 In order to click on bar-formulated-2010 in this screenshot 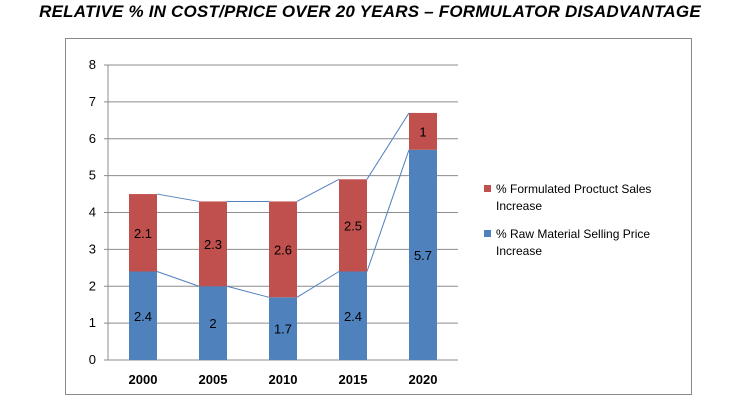, I will do `click(283, 249)`.